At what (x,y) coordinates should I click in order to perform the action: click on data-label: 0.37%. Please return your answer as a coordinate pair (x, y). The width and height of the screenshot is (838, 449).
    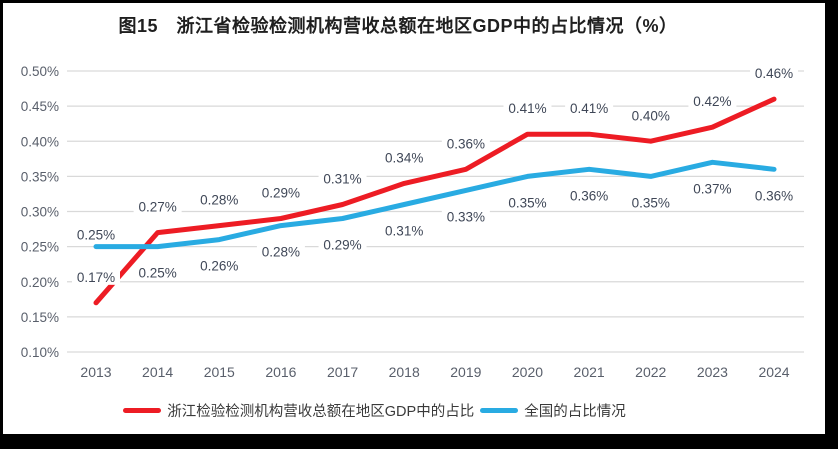
    Looking at the image, I should click on (712, 188).